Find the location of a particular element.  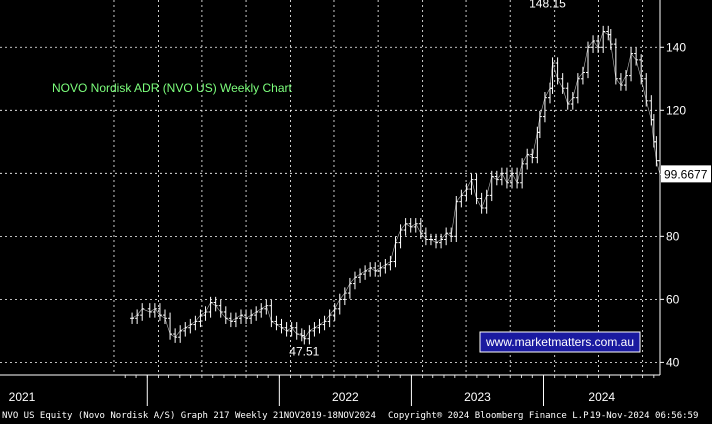

annotation-label: 148.15 is located at coordinates (547, 5).